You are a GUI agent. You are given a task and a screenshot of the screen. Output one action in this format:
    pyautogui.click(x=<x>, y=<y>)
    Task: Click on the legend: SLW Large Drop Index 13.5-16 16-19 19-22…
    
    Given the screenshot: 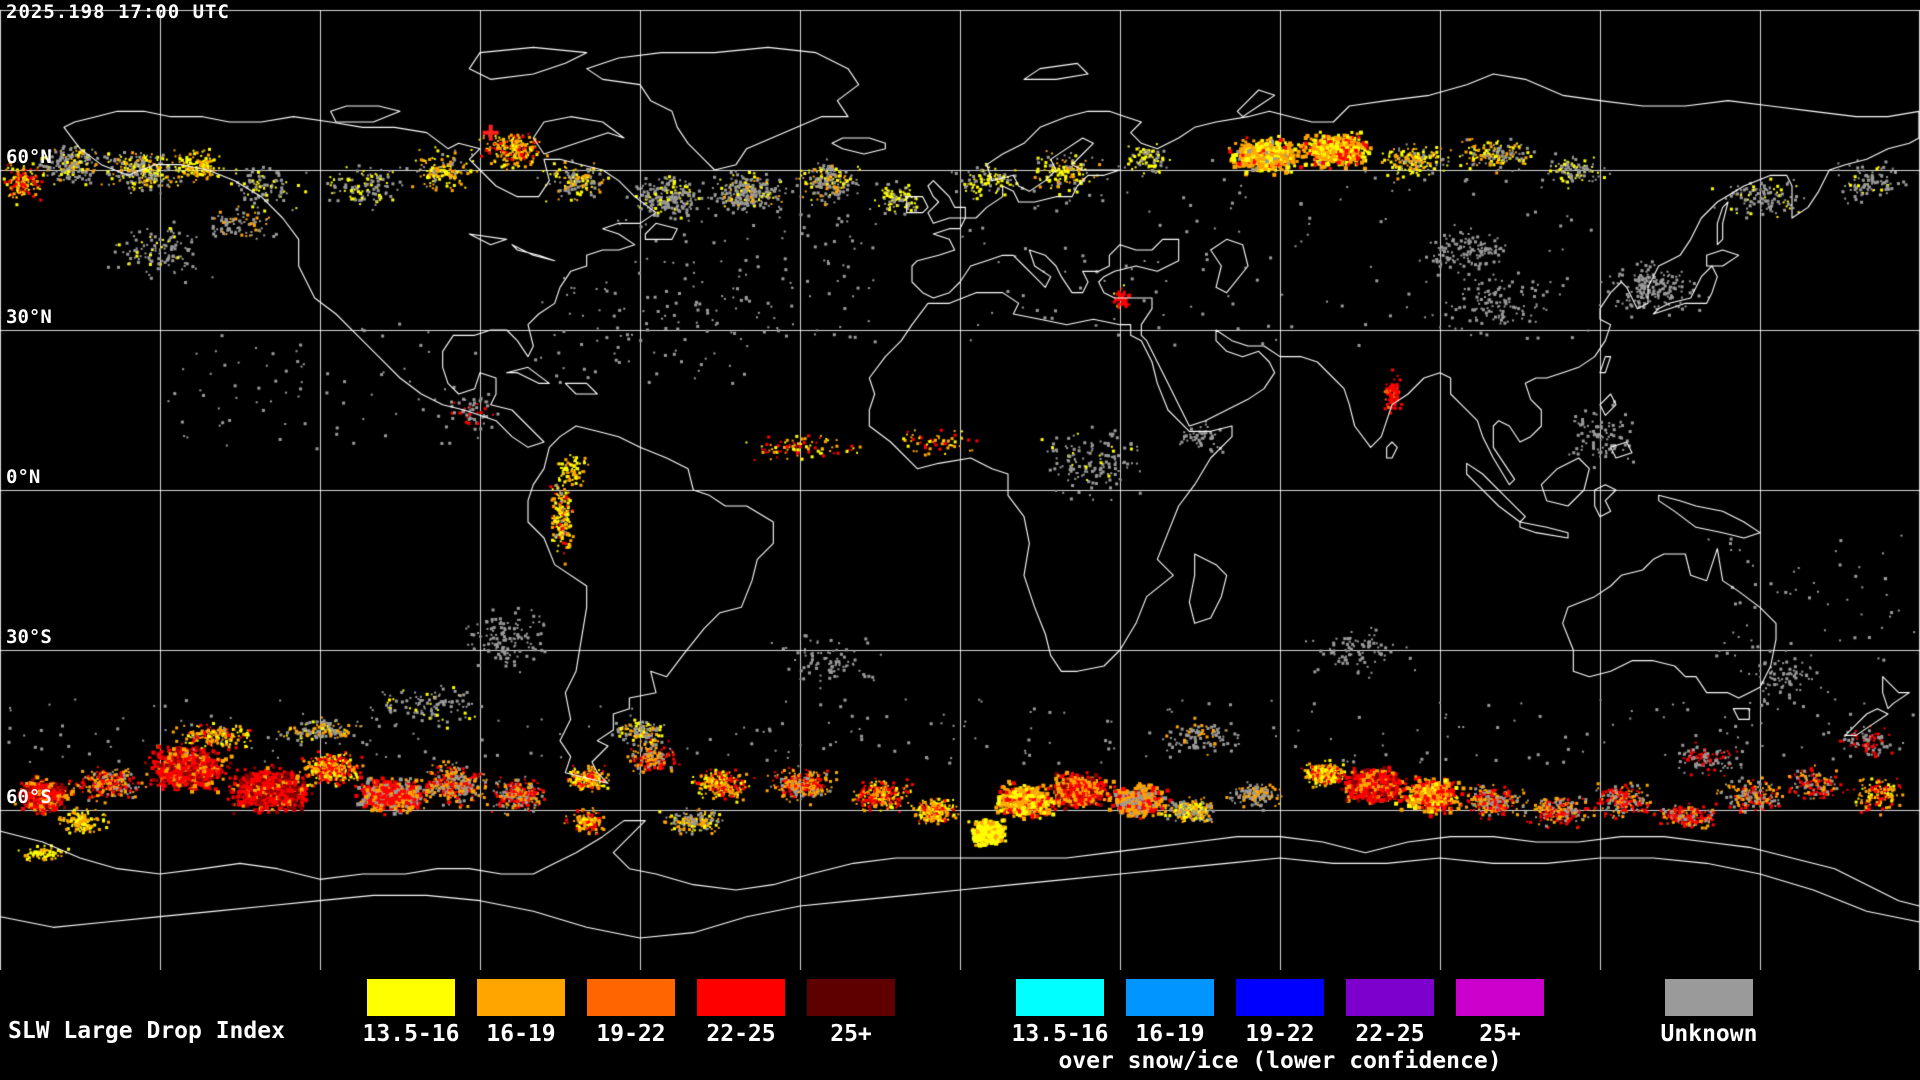 What is the action you would take?
    pyautogui.click(x=960, y=1025)
    